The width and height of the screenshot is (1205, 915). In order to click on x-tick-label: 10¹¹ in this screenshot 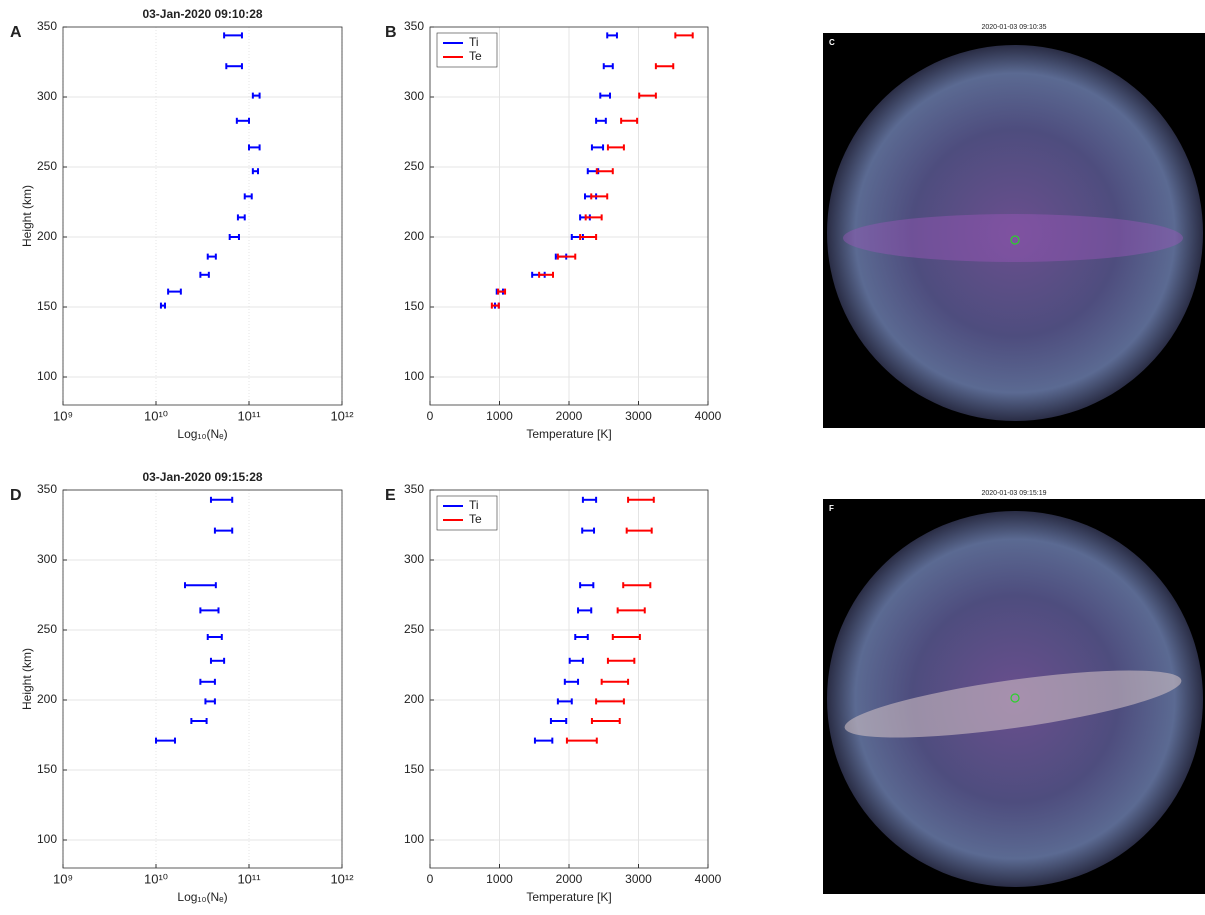, I will do `click(249, 415)`.